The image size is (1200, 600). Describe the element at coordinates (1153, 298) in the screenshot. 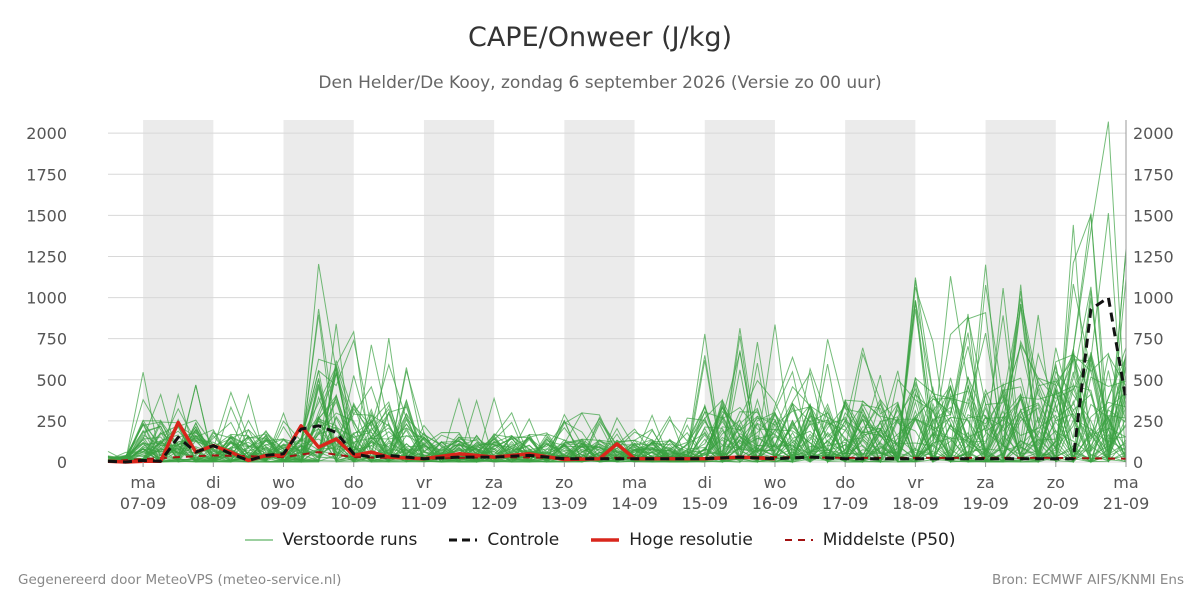

I see `y-tick-label-right: 1000` at that location.